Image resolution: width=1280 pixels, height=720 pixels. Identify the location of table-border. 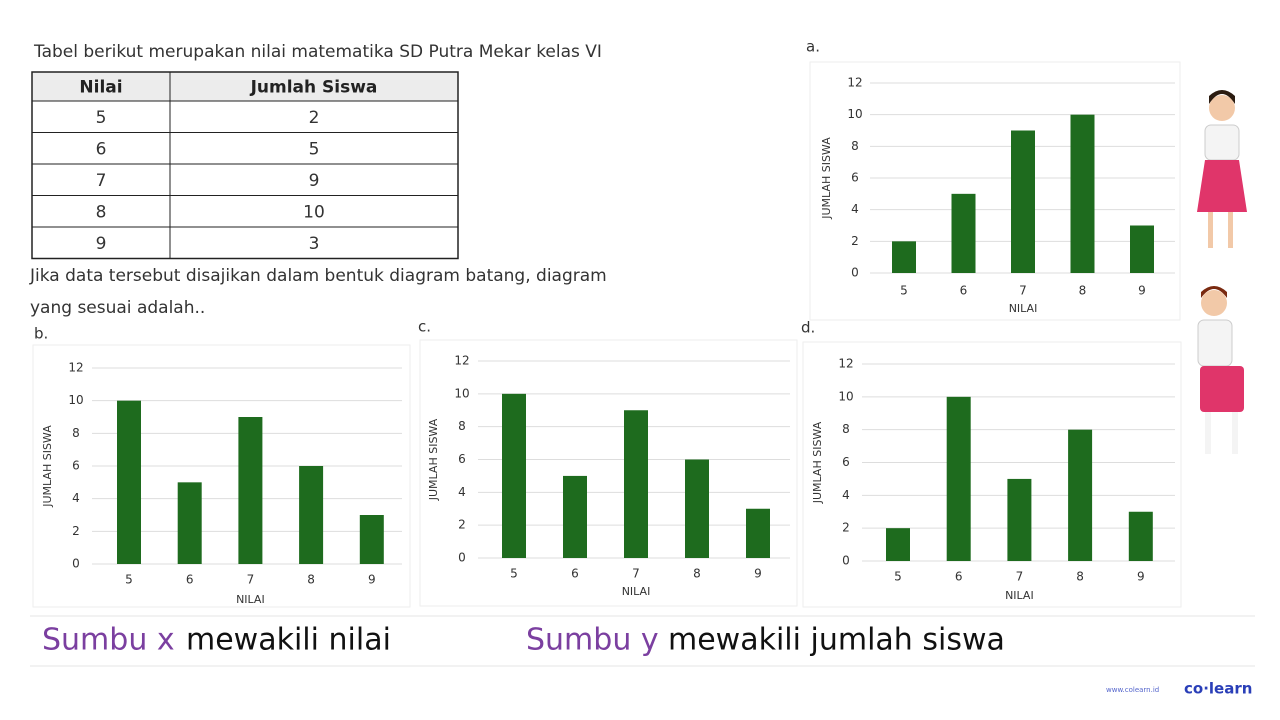
(245, 165).